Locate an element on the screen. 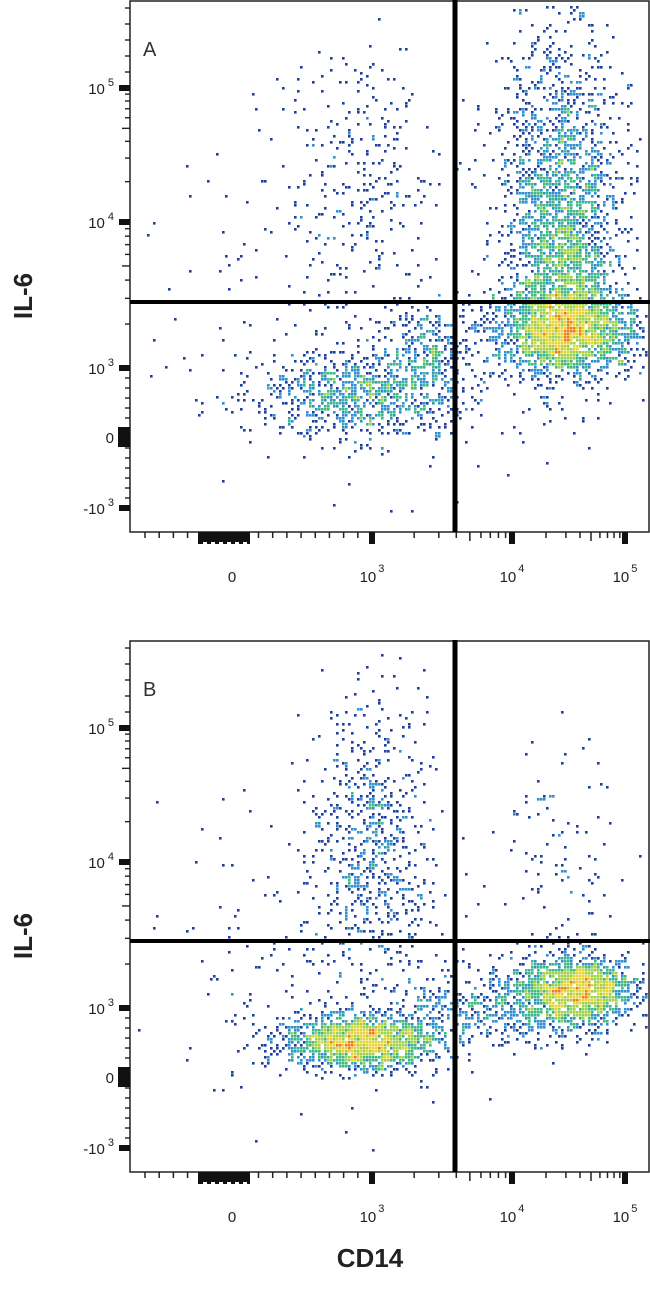 This screenshot has height=1297, width=650. x-zero-gap is located at coordinates (229, 544).